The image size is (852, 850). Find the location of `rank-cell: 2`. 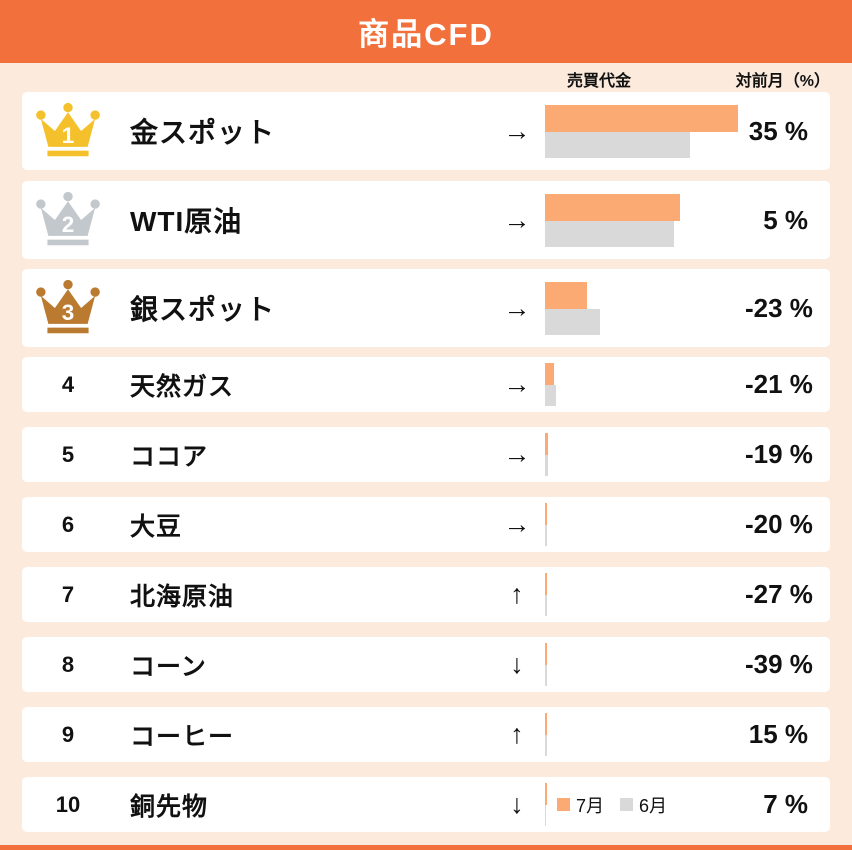

rank-cell: 2 is located at coordinates (68, 220).